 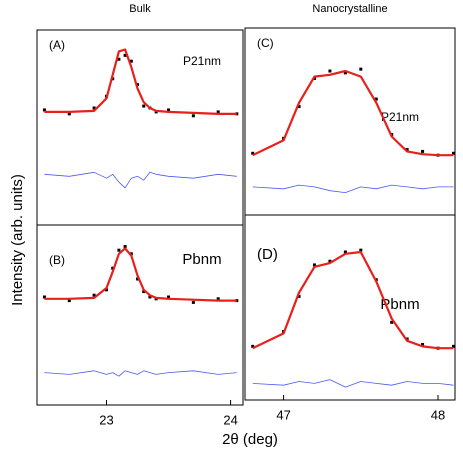 I want to click on x-tick-label: 23, so click(x=106, y=419).